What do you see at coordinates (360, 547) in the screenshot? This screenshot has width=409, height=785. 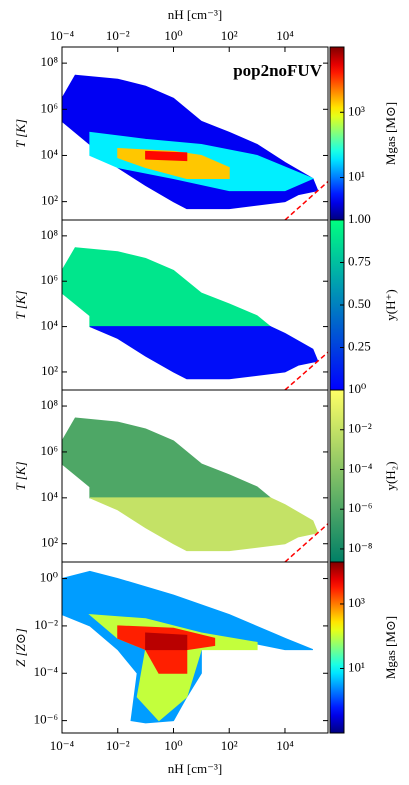 I see `colorbar-tick-label: 10⁻⁸` at bounding box center [360, 547].